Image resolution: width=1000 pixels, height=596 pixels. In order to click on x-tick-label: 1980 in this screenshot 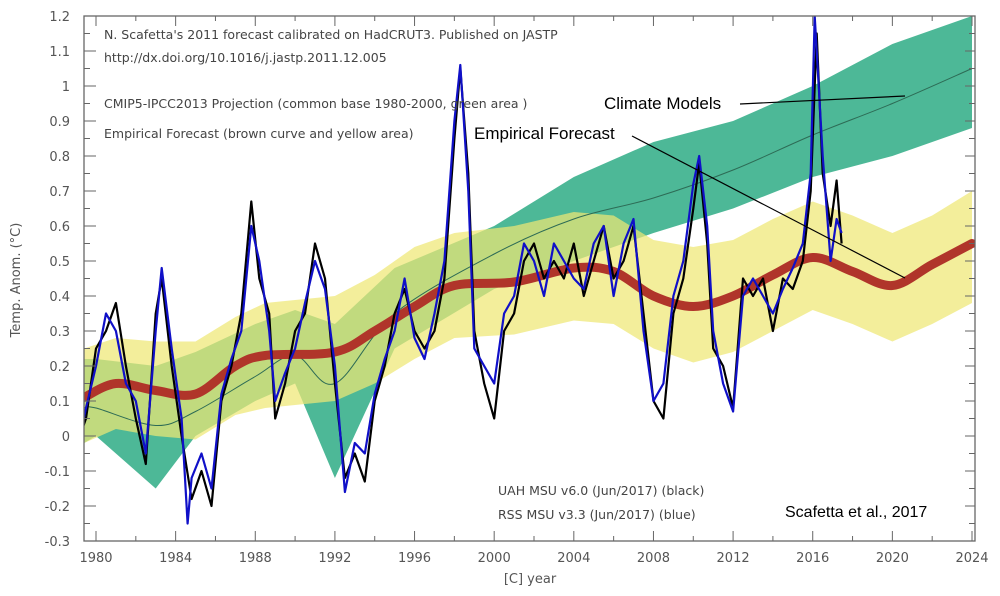, I will do `click(95, 558)`.